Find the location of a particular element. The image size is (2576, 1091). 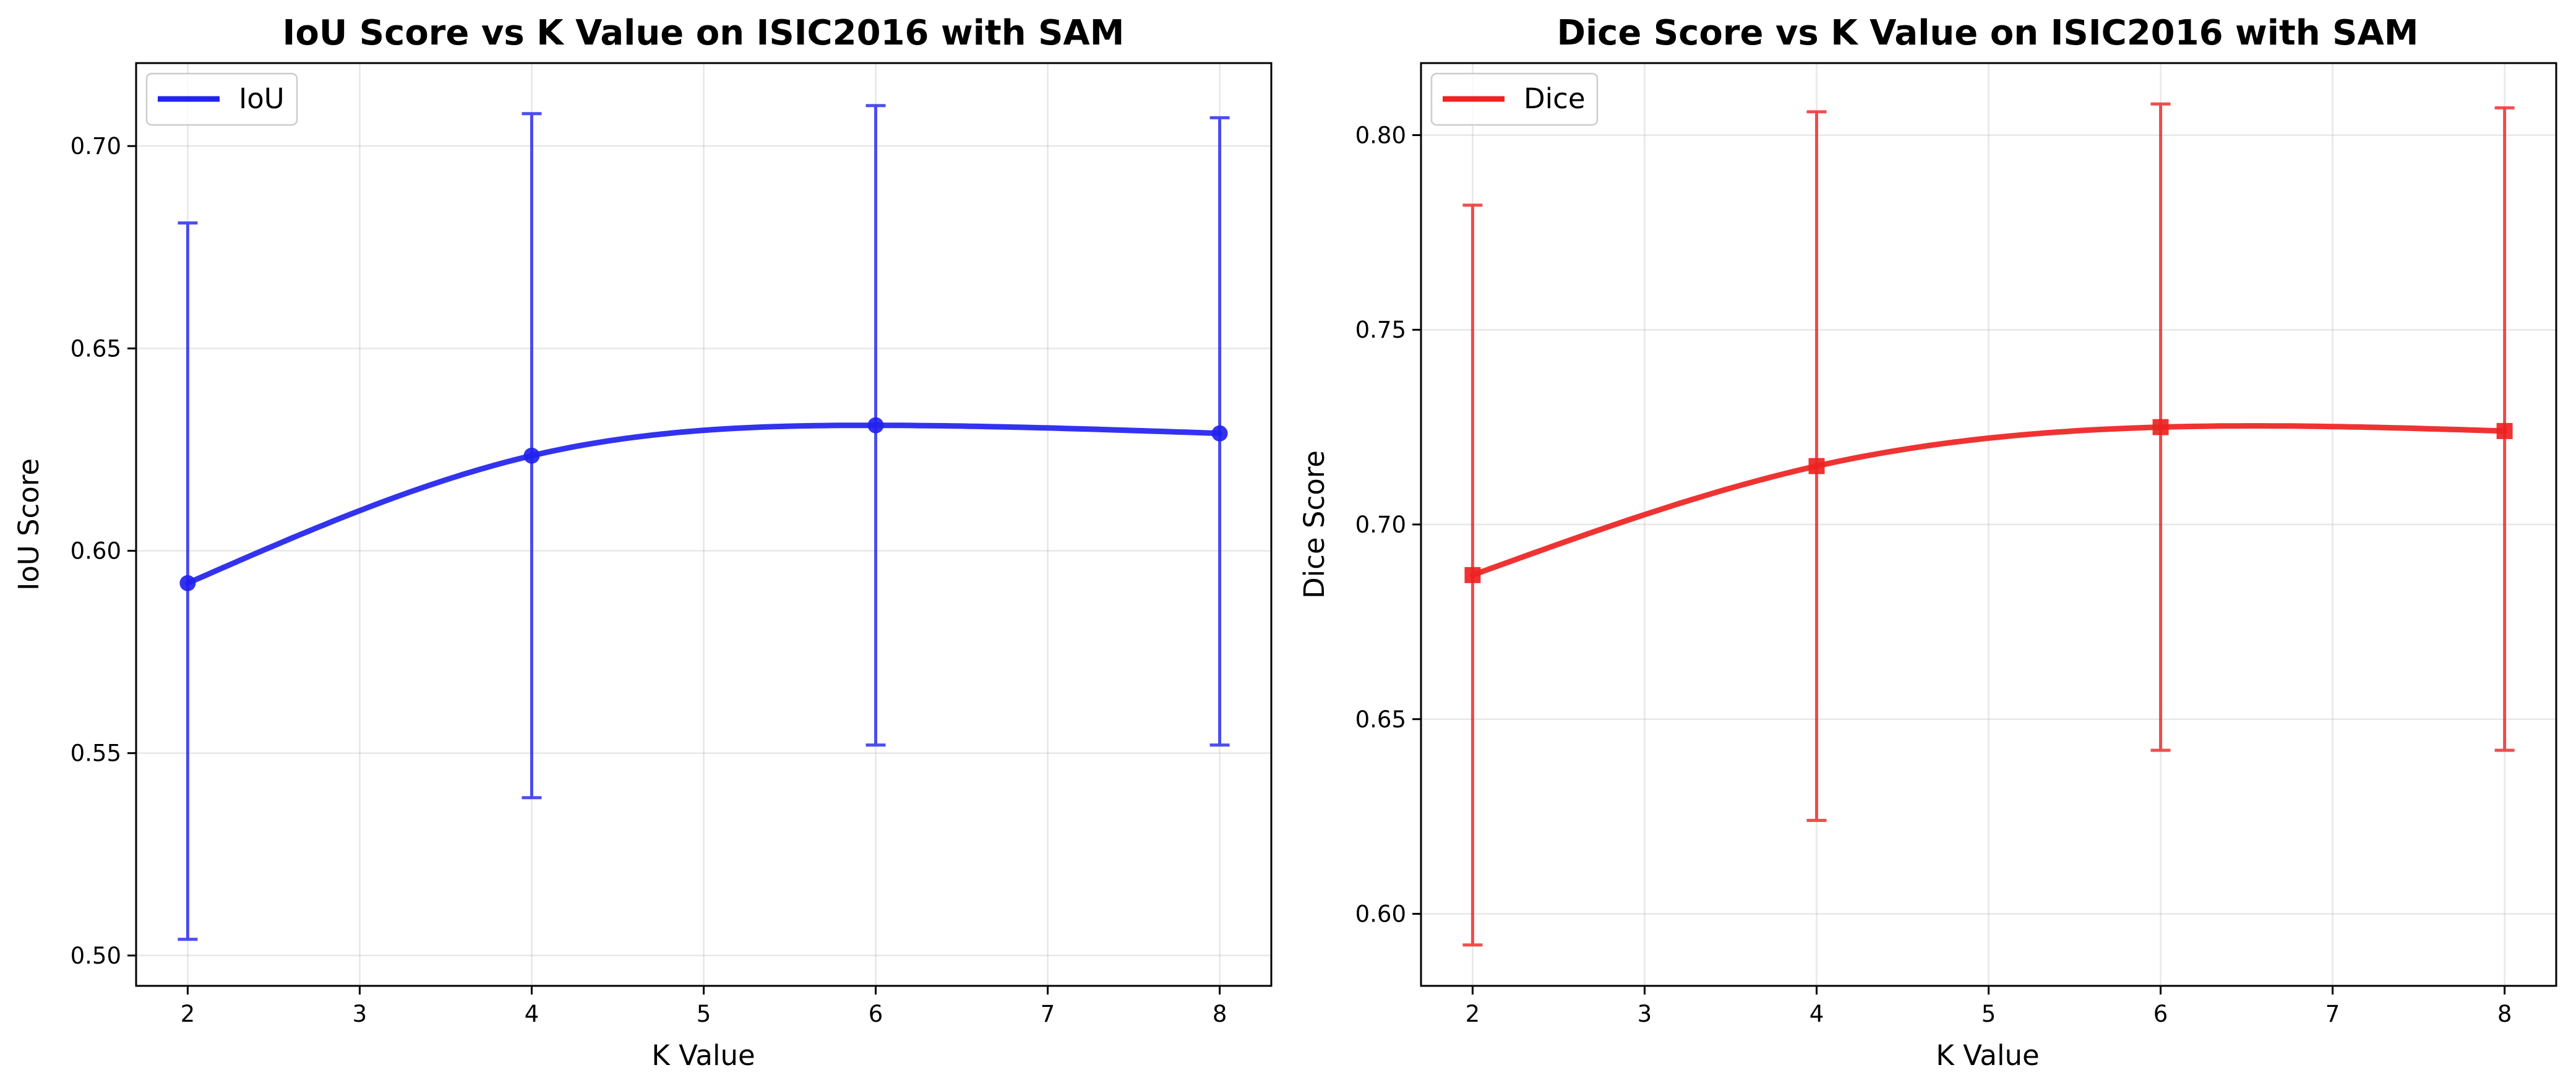

dice-series-line is located at coordinates (1988, 501).